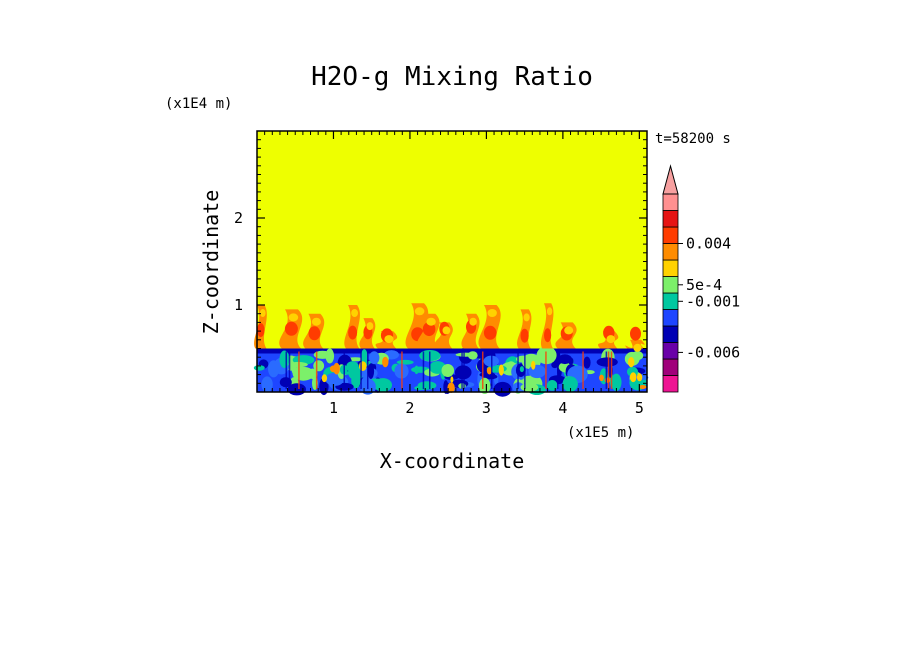  I want to click on x-scale-label: (x1E5 m), so click(600, 433).